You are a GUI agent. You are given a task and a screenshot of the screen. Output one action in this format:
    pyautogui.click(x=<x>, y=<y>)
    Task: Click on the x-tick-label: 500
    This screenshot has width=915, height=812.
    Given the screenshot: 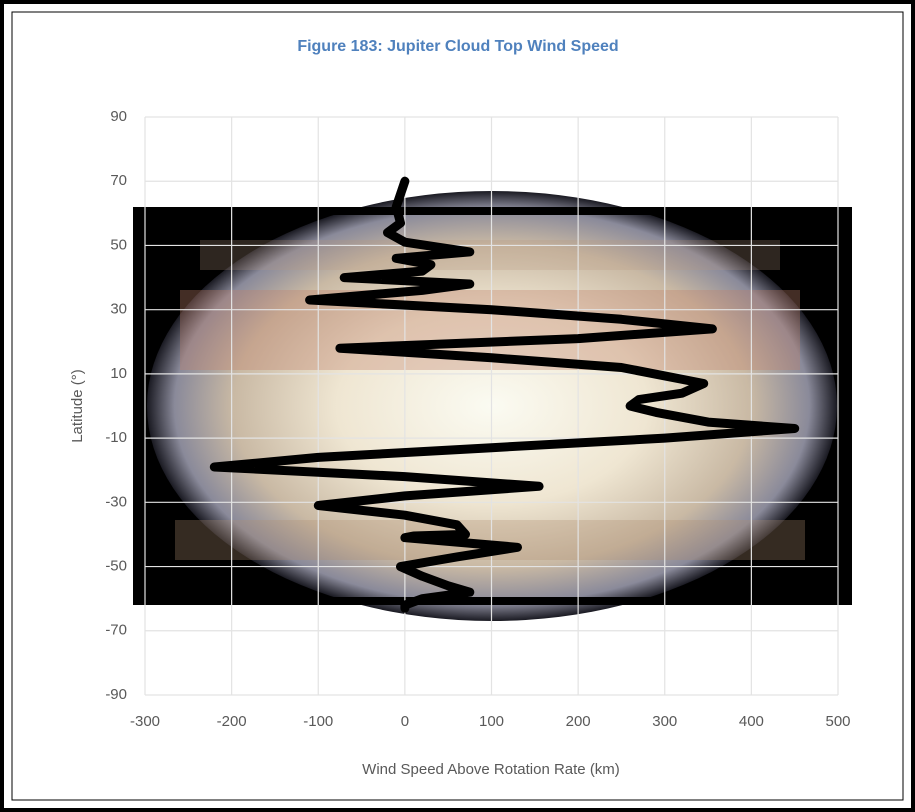 What is the action you would take?
    pyautogui.click(x=837, y=721)
    